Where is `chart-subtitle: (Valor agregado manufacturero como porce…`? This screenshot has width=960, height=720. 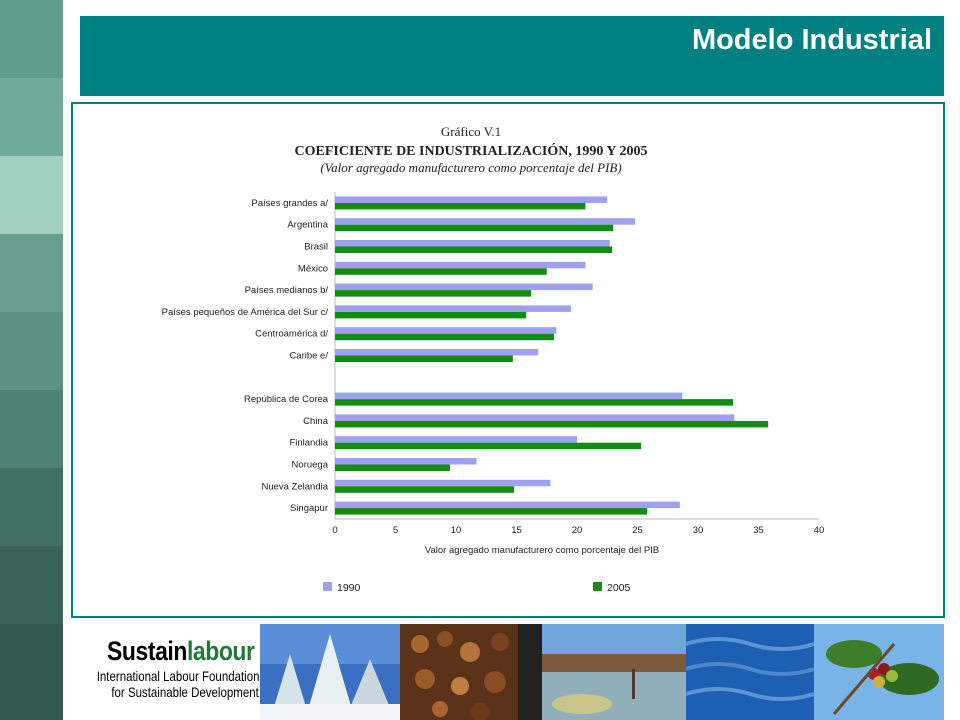 chart-subtitle: (Valor agregado manufacturero como porce… is located at coordinates (470, 167).